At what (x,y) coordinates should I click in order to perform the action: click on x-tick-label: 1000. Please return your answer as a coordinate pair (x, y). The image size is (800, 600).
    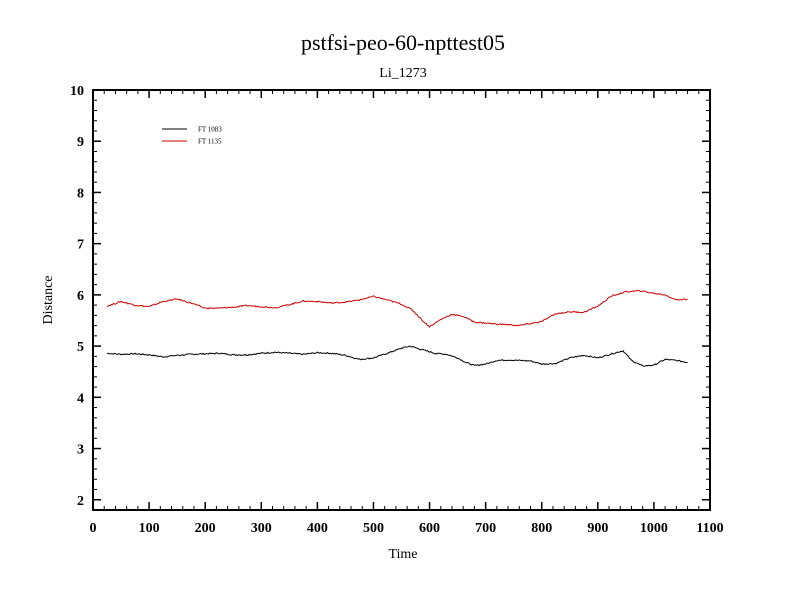
    Looking at the image, I should click on (654, 528).